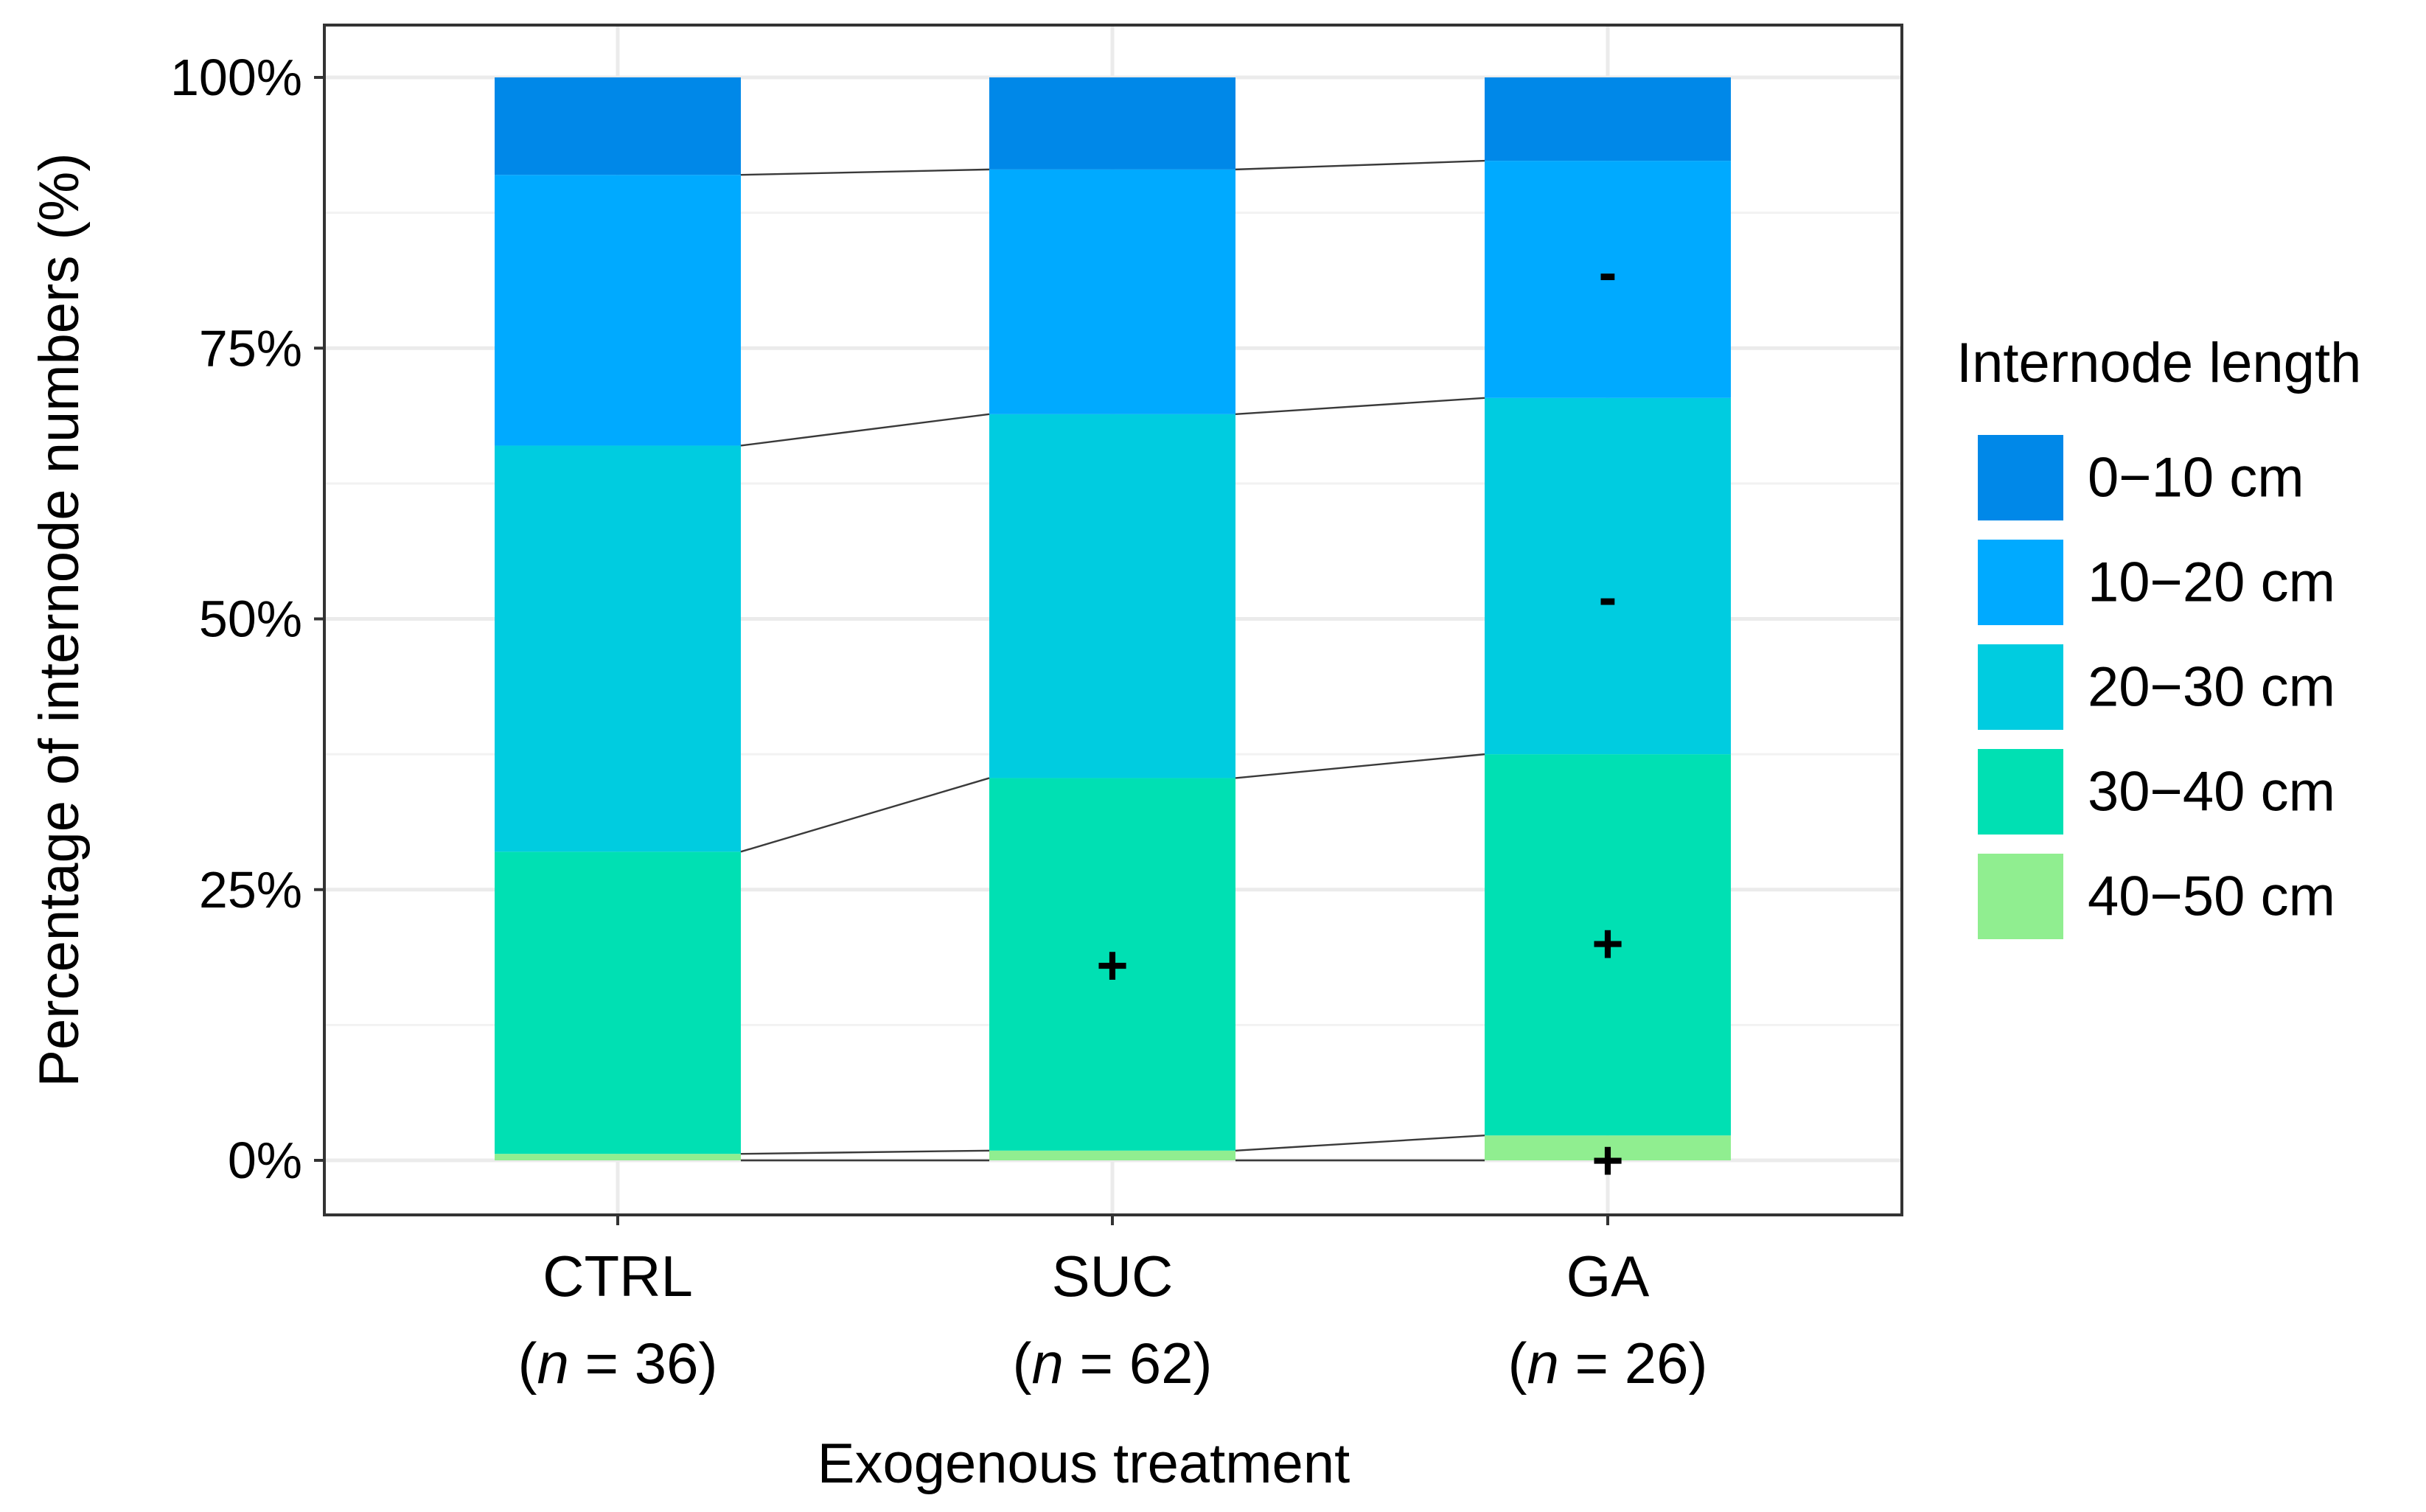  I want to click on x-category-label: GA, so click(1608, 1276).